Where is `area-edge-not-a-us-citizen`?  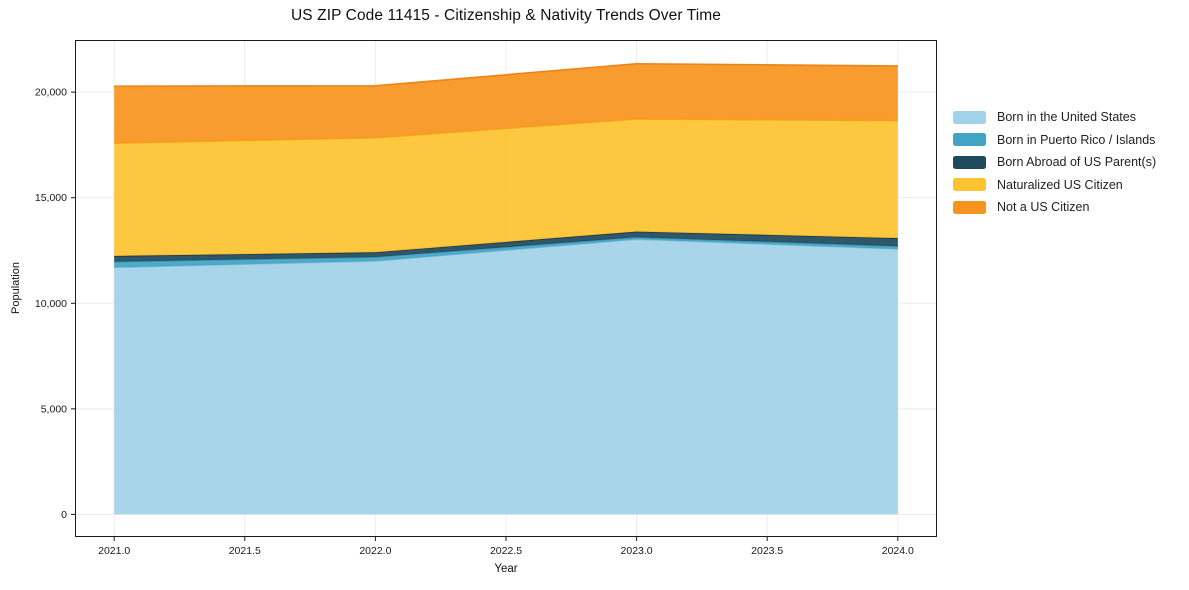
area-edge-not-a-us-citizen is located at coordinates (506, 74).